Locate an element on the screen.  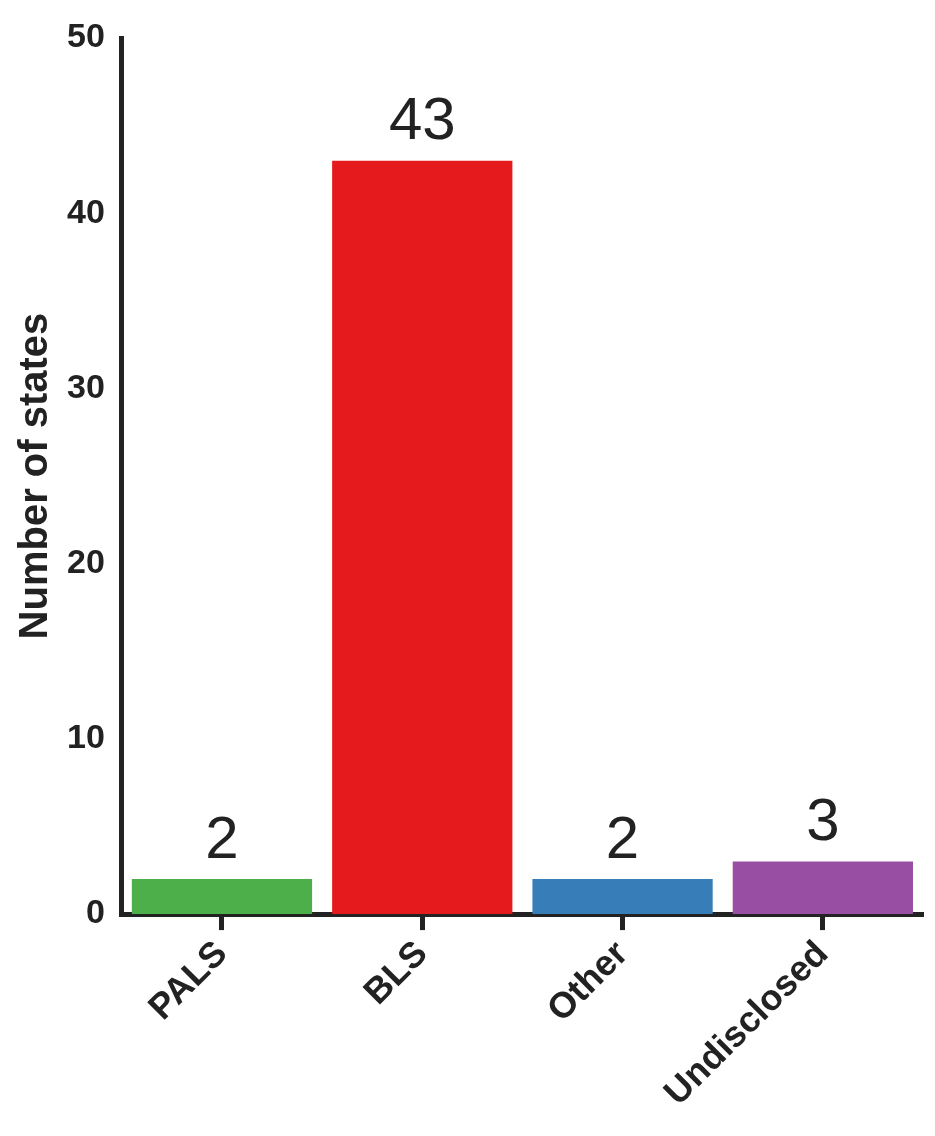
y-tick-label: 10 is located at coordinates (85, 736).